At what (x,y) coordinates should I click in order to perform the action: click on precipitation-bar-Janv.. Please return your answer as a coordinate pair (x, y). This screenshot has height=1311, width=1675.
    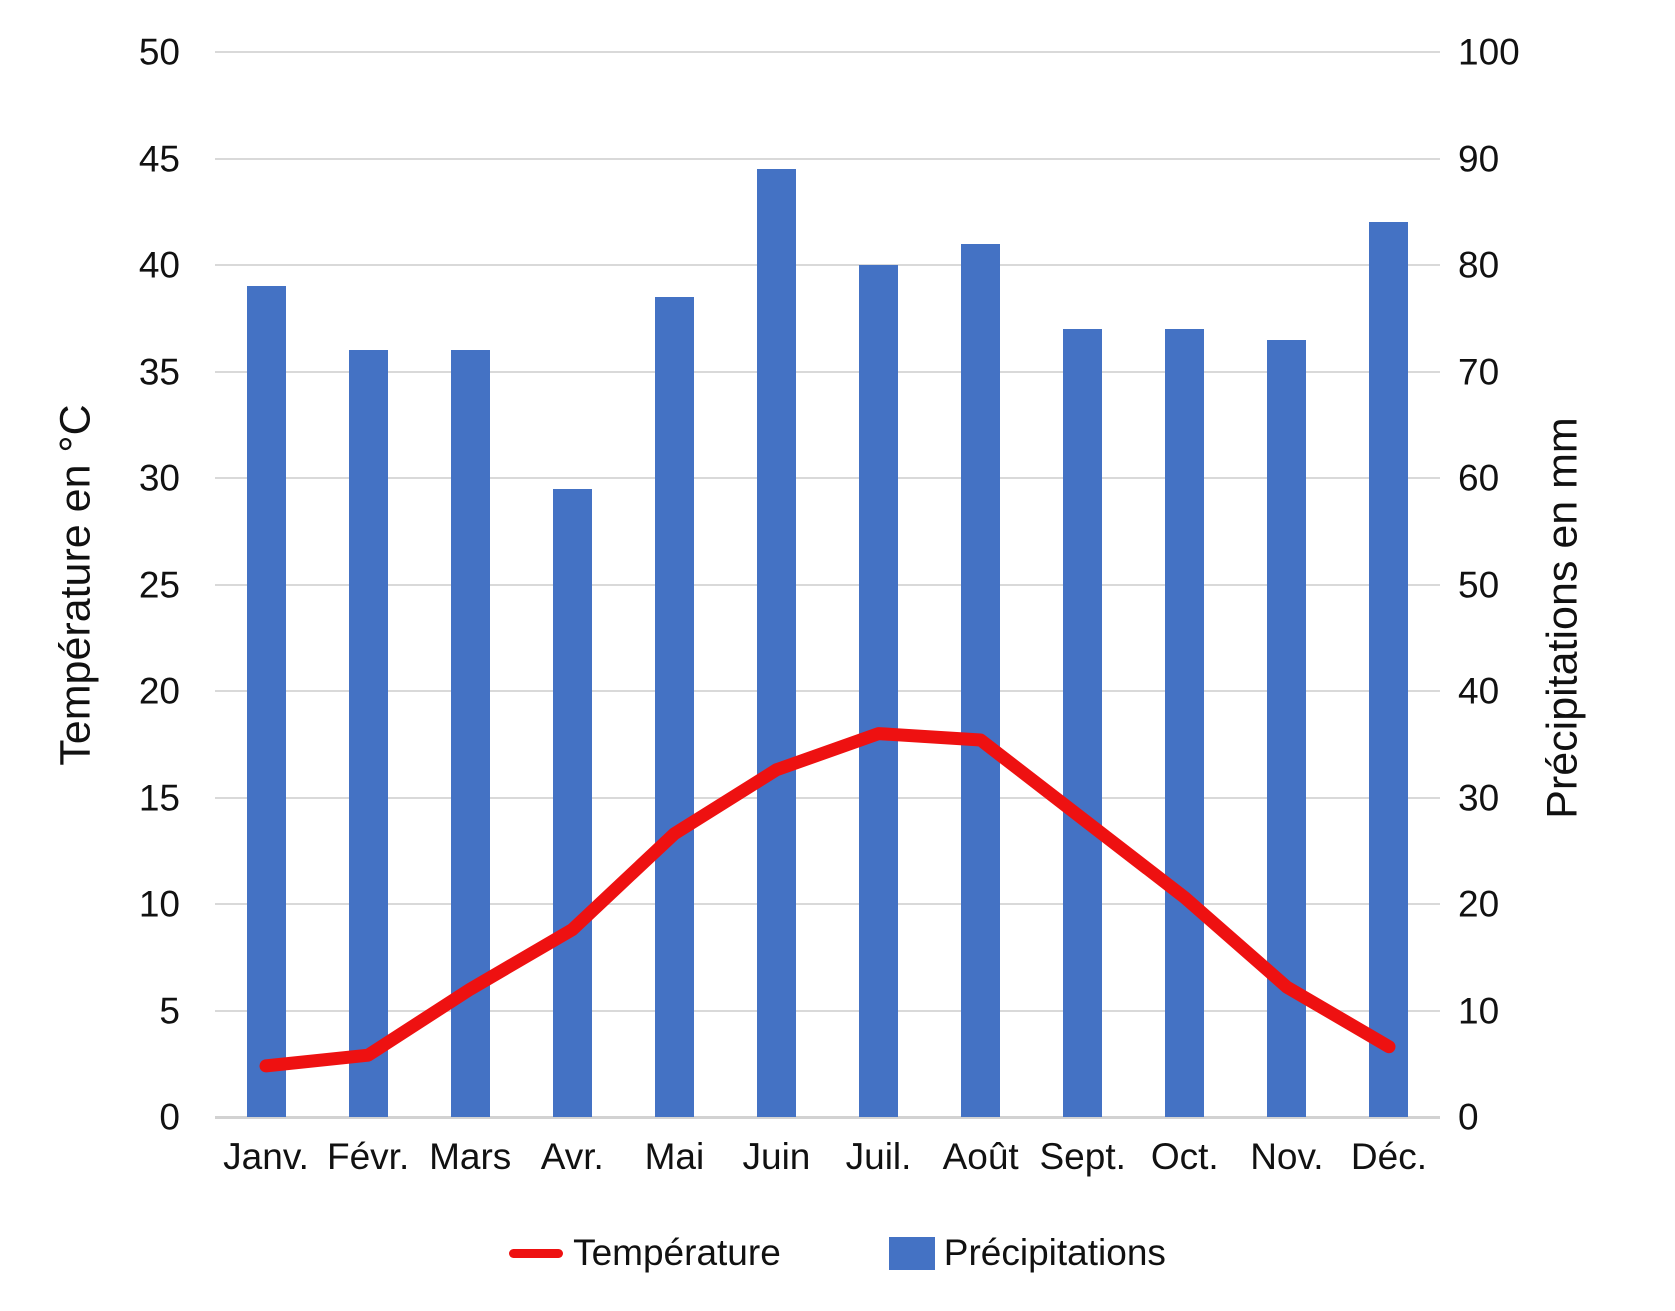
    Looking at the image, I should click on (266, 701).